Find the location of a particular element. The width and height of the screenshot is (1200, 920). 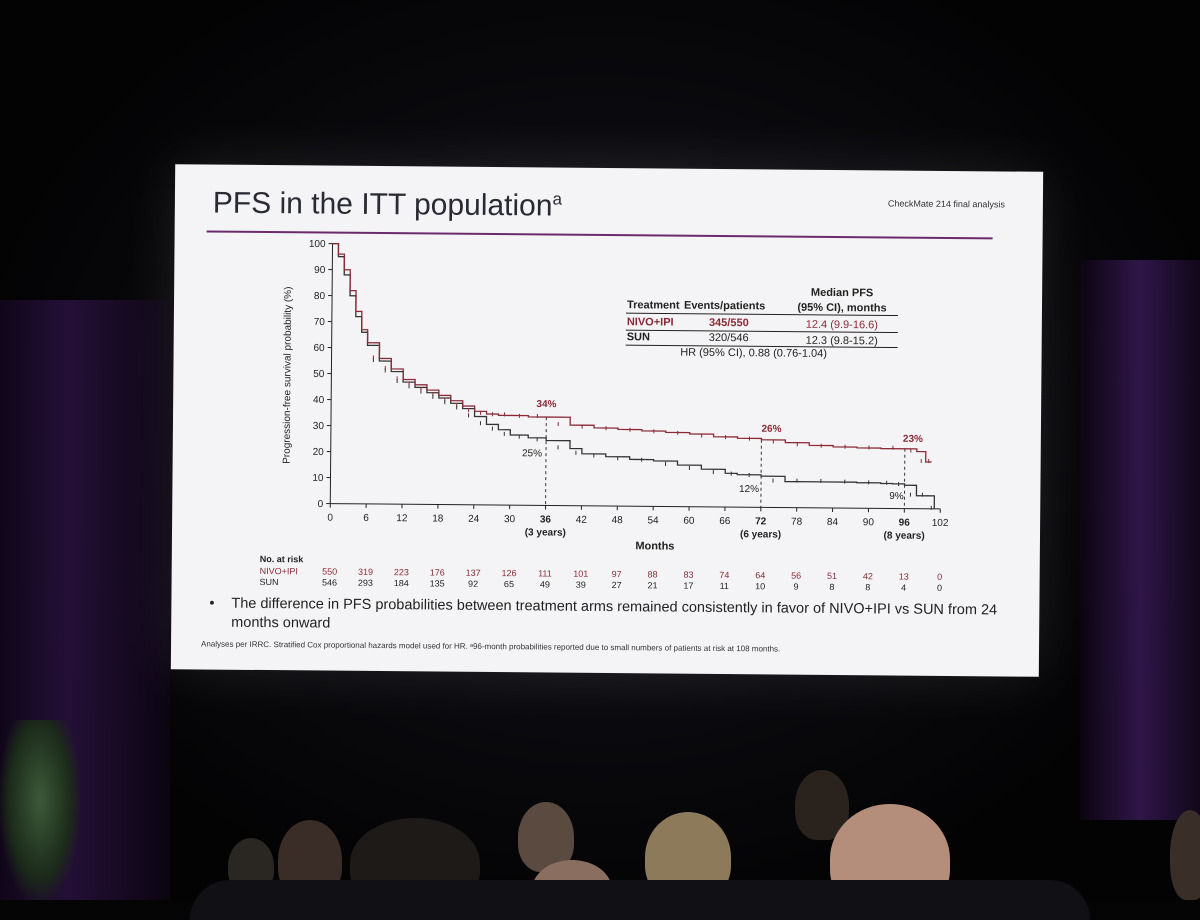

at-risk-value-sun: 0 is located at coordinates (939, 587).